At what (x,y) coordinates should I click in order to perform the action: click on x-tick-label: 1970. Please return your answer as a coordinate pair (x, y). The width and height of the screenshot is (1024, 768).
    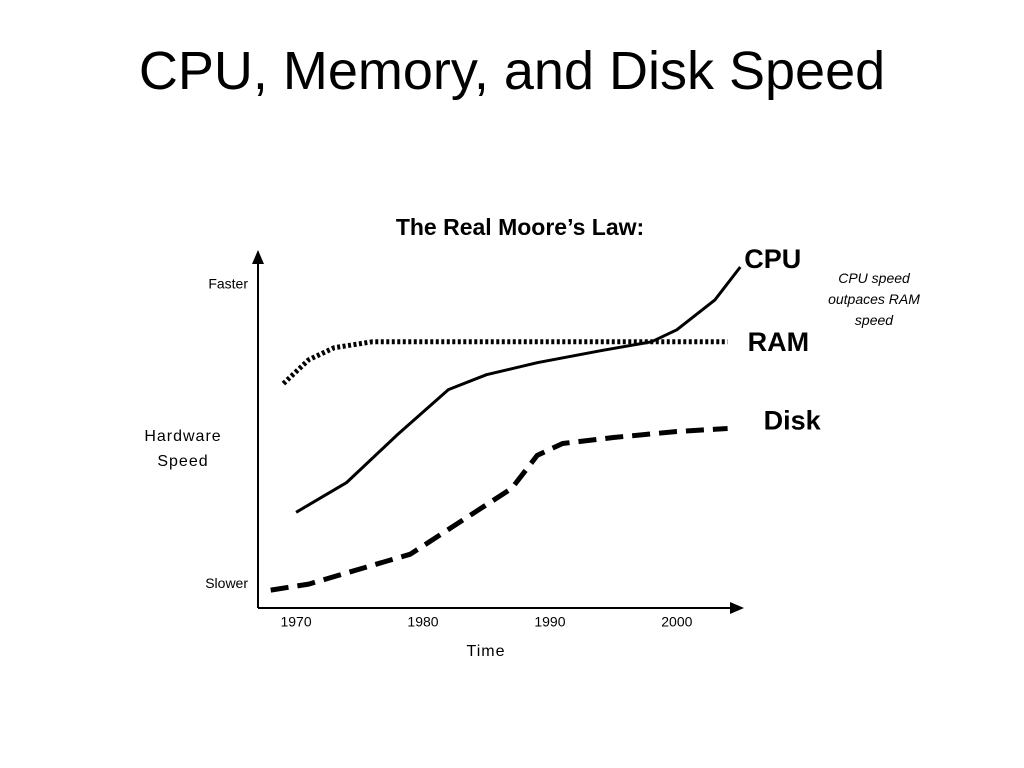
    Looking at the image, I should click on (295, 622).